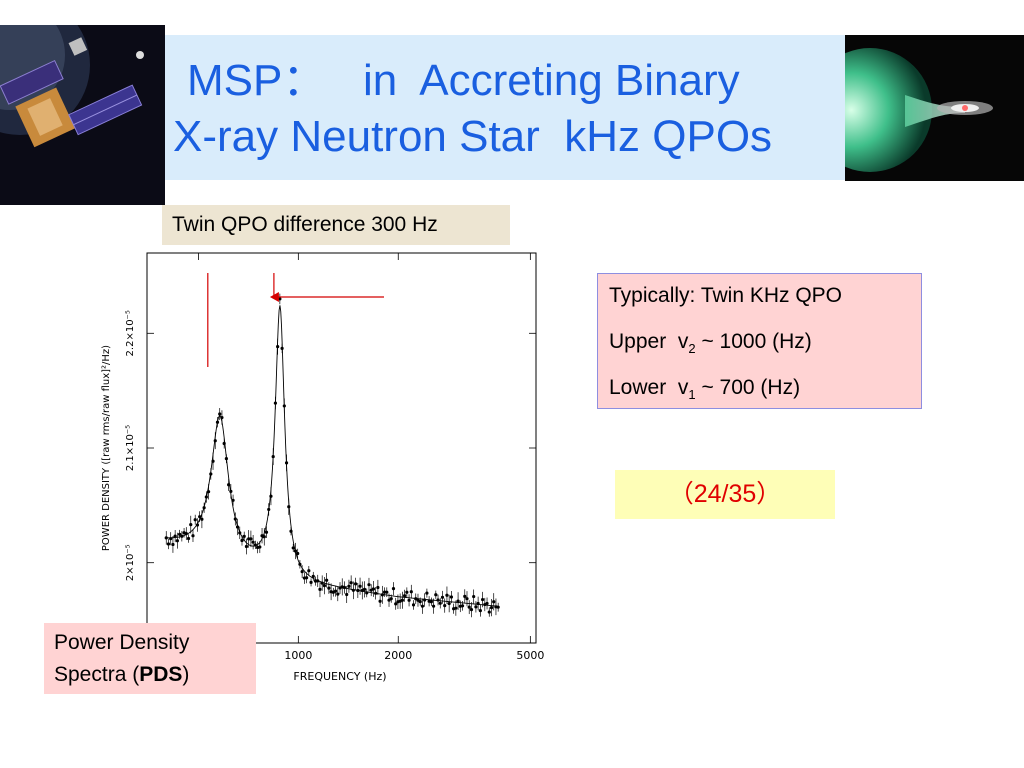 This screenshot has height=768, width=1024. I want to click on info-line-typical: Typically: Twin KHz QPO, so click(726, 295).